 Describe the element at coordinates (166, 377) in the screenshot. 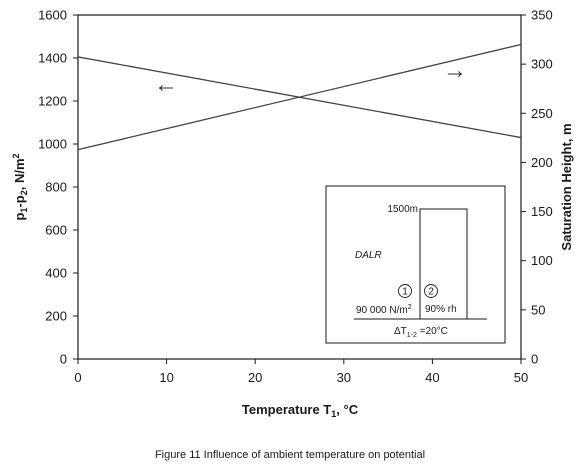

I see `x-tick-label: 10` at that location.